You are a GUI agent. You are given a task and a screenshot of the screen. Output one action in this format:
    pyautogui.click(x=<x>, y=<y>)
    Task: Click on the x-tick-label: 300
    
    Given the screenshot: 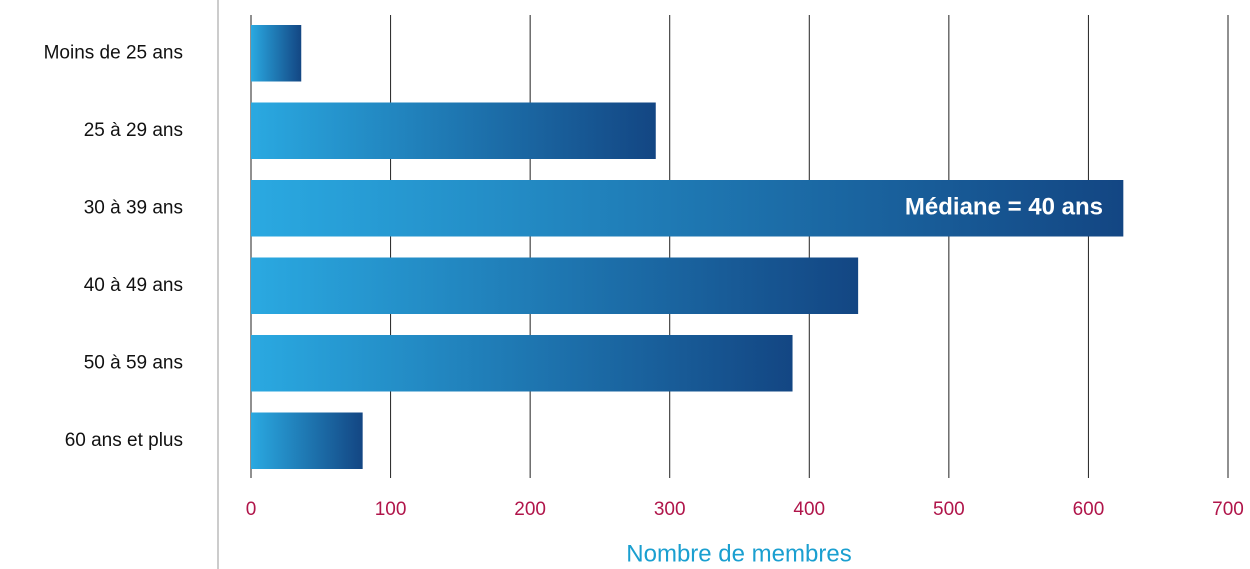 What is the action you would take?
    pyautogui.click(x=670, y=509)
    